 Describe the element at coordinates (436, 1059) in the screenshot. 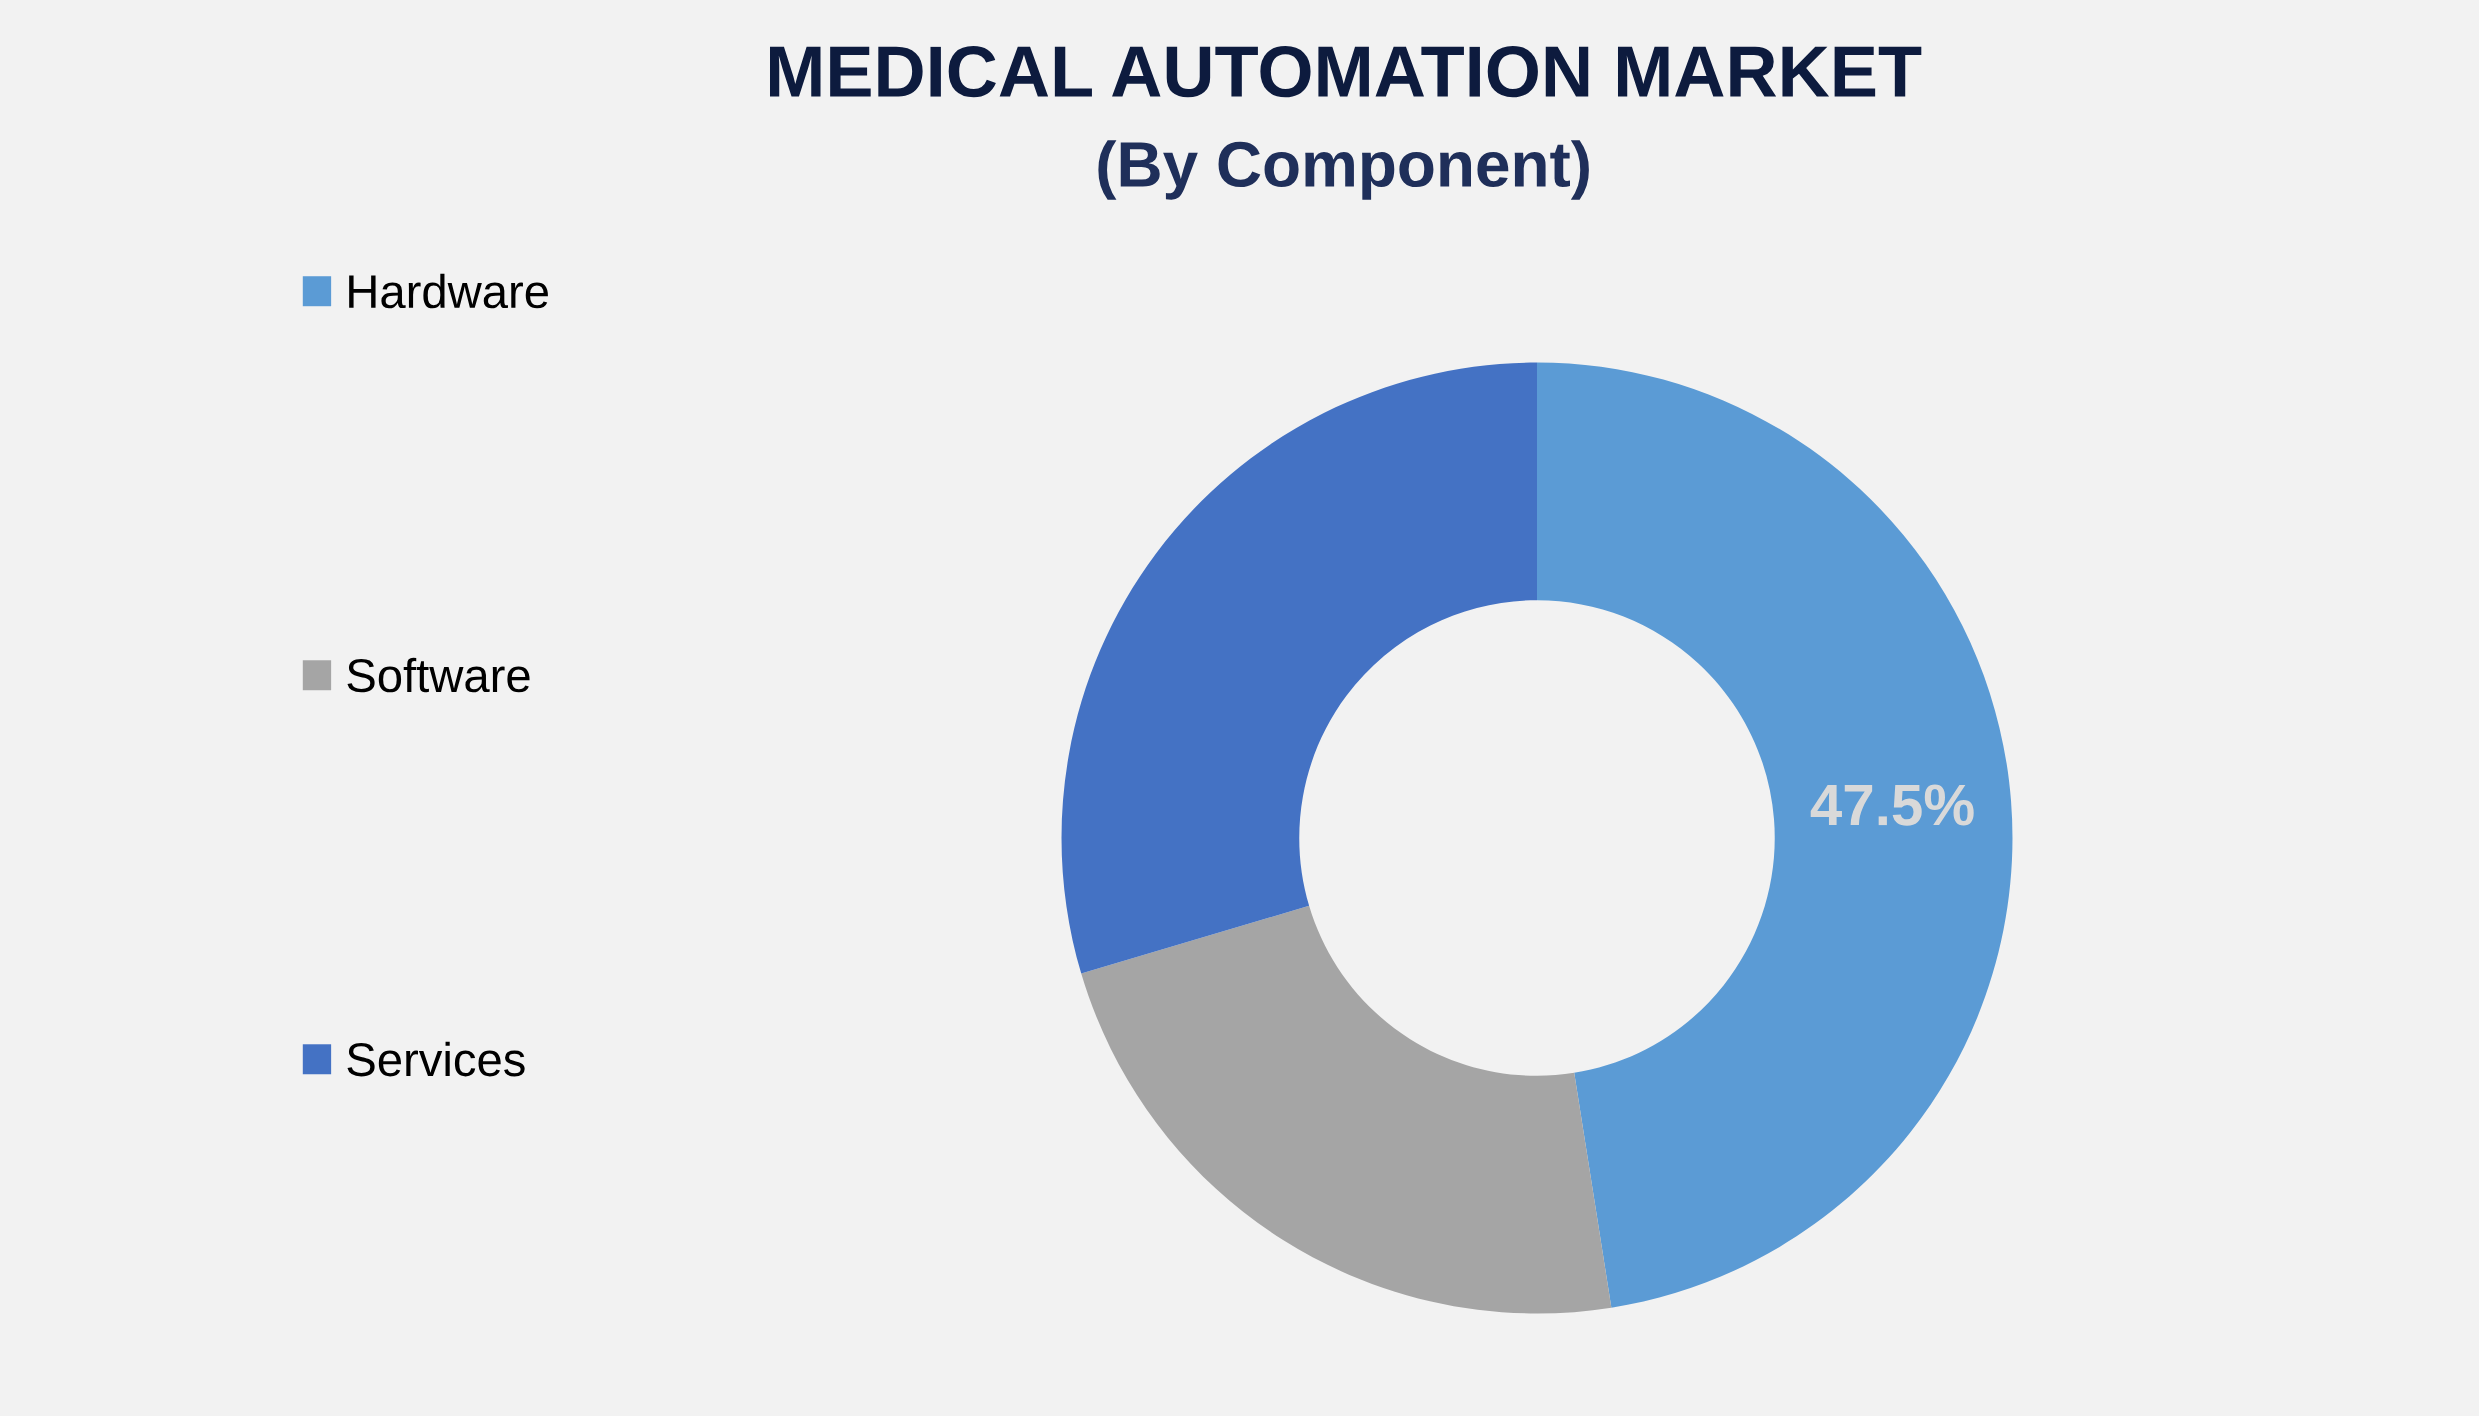

I see `legend-label: Services` at that location.